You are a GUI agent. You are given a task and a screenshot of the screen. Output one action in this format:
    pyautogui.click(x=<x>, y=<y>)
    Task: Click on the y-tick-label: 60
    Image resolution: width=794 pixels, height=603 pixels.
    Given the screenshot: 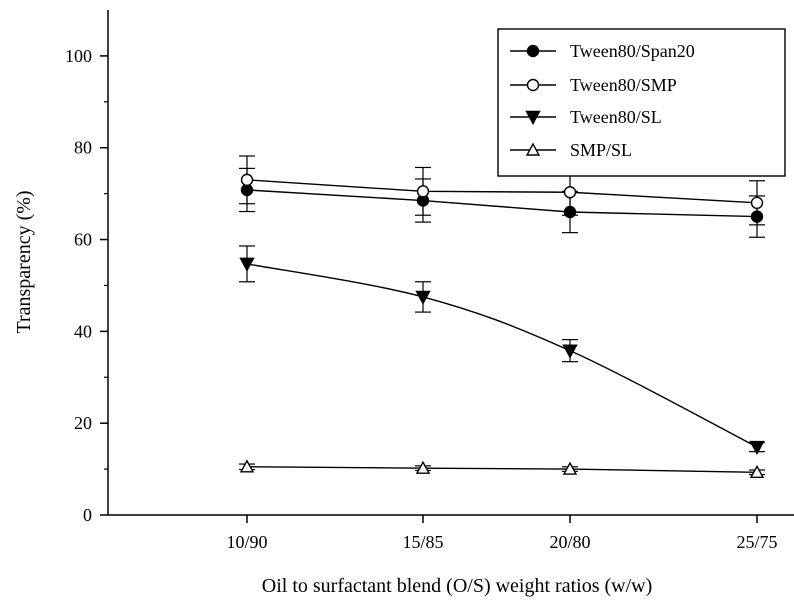 What is the action you would take?
    pyautogui.click(x=83, y=240)
    